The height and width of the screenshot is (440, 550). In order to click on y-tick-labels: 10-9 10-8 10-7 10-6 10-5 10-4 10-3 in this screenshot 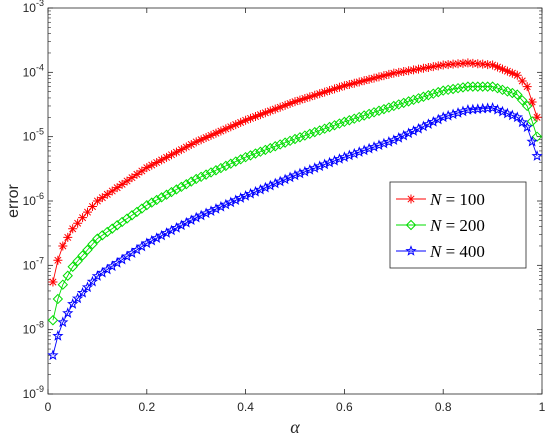, I will do `click(33, 200)`.